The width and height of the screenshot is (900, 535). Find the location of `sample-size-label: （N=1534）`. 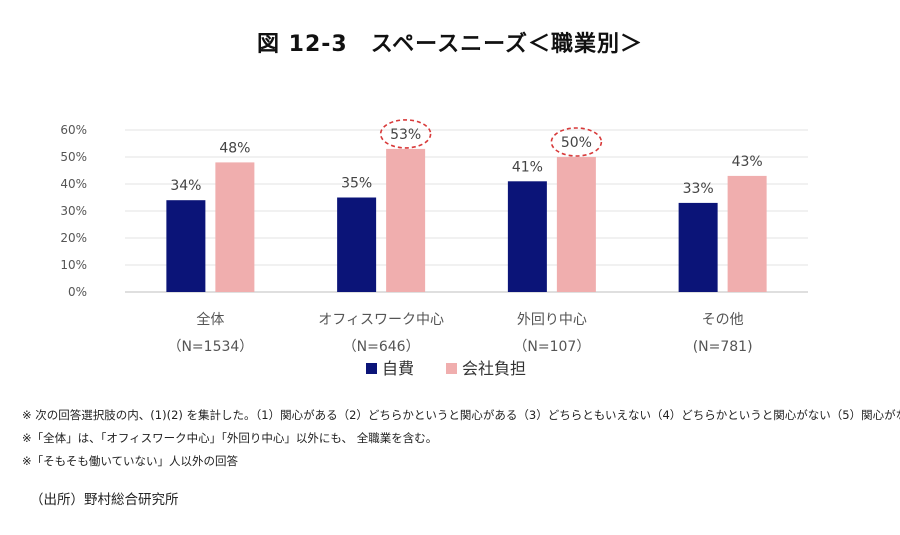

sample-size-label: （N=1534） is located at coordinates (210, 347).